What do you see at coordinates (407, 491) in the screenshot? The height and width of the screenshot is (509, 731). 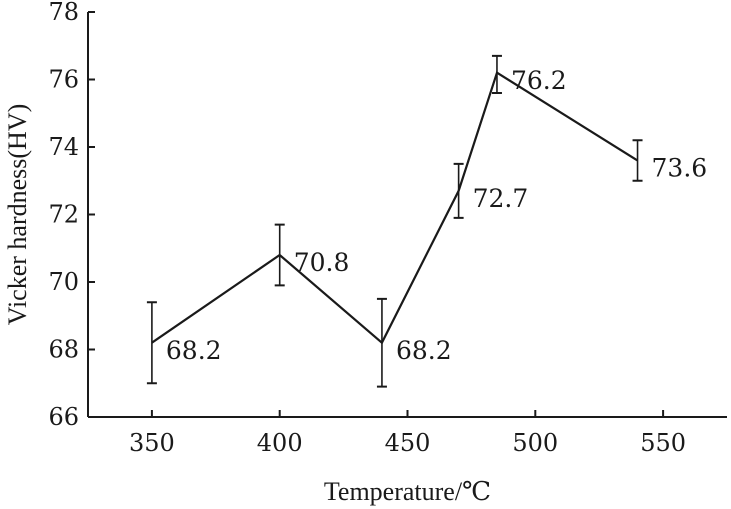 I see `x-axis-title: Temperature/℃` at bounding box center [407, 491].